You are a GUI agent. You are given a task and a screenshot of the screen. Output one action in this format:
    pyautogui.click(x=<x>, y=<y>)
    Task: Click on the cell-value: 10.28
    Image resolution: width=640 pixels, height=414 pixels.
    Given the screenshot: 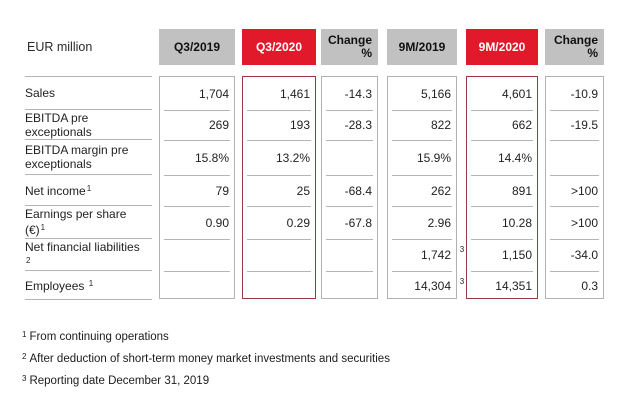 What is the action you would take?
    pyautogui.click(x=516, y=222)
    